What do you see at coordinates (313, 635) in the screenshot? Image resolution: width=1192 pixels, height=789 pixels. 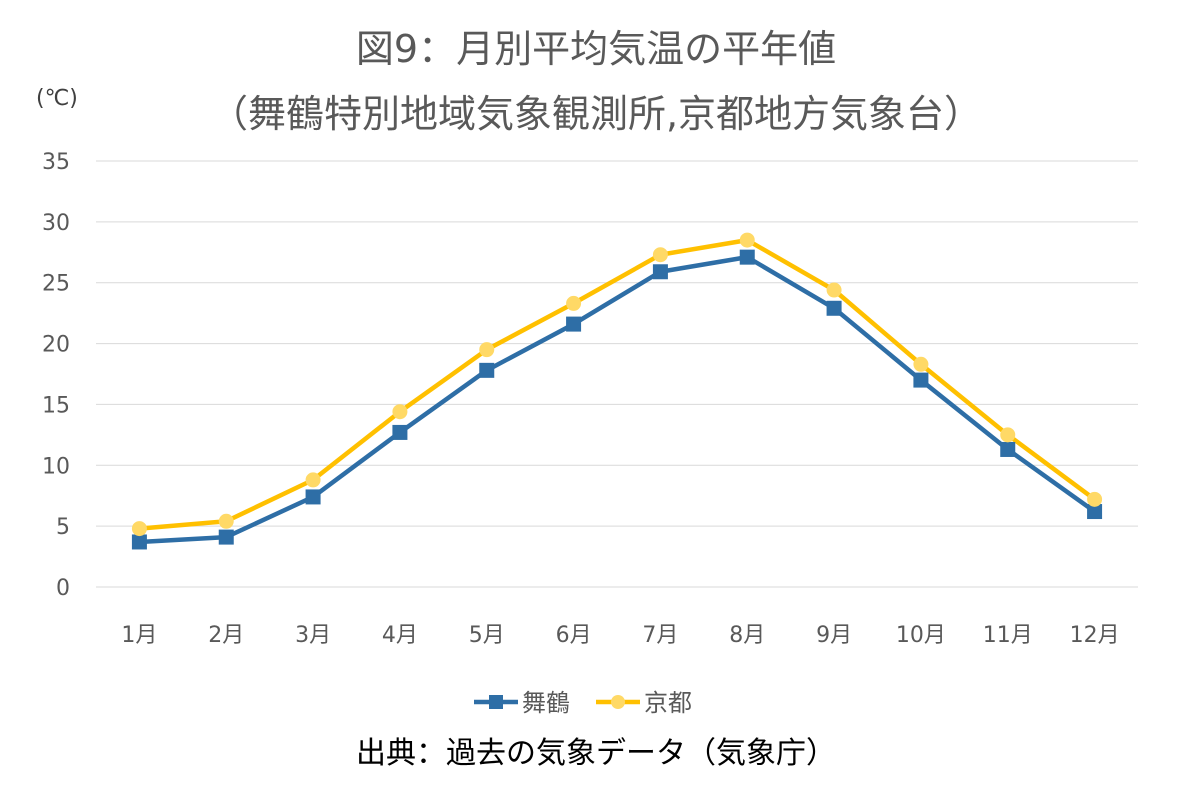 I see `x-tick-label: 3月` at bounding box center [313, 635].